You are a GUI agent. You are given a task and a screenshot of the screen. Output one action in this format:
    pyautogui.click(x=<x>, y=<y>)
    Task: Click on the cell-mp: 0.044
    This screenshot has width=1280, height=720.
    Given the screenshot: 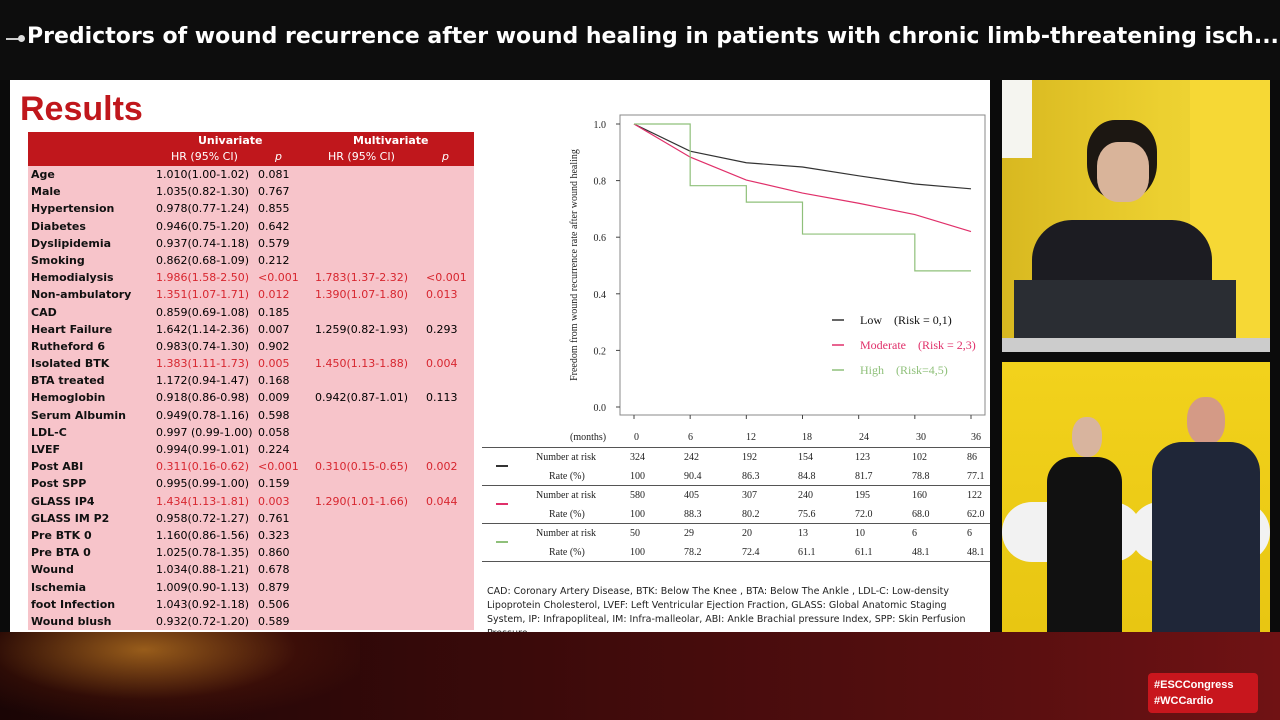 What is the action you would take?
    pyautogui.click(x=442, y=501)
    